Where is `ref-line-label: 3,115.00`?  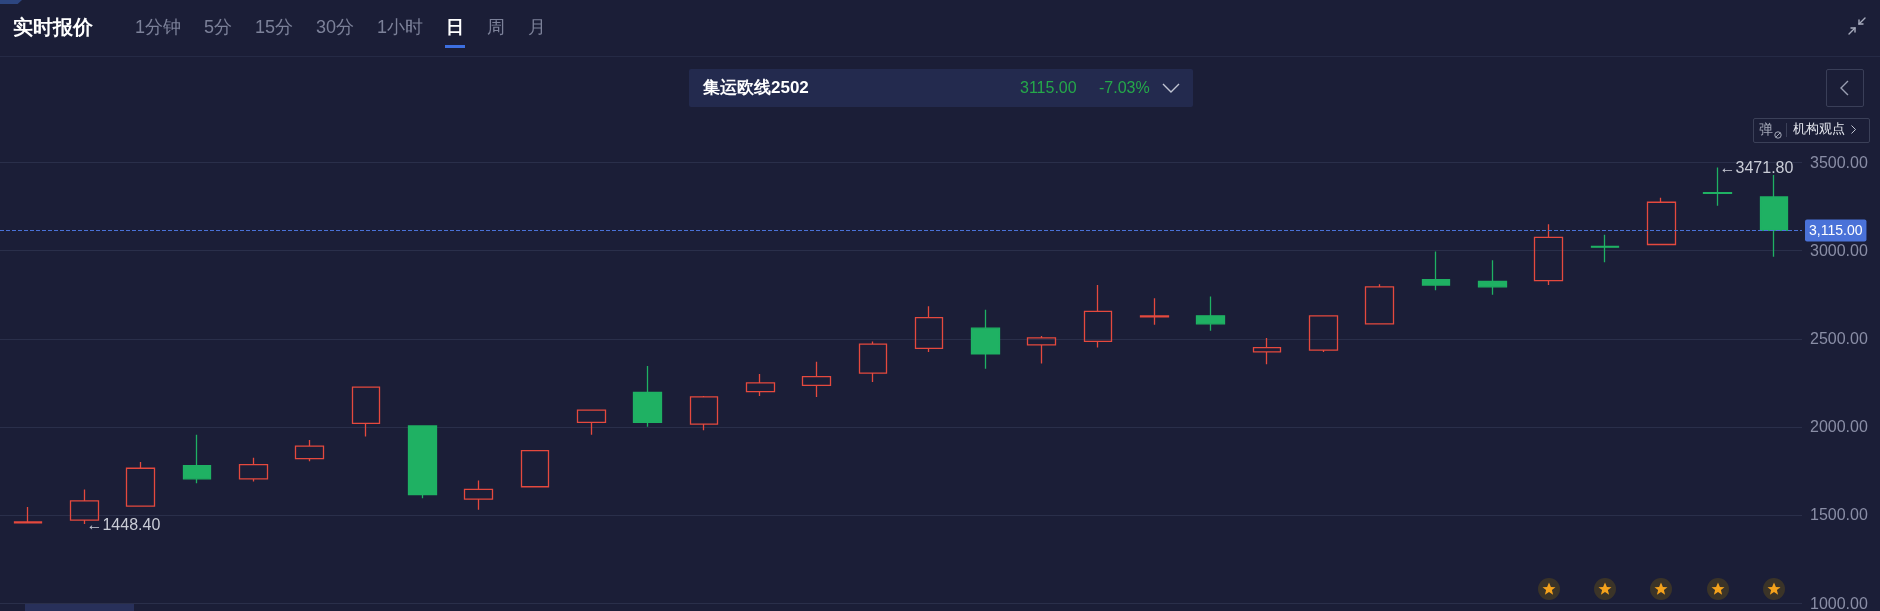
ref-line-label: 3,115.00 is located at coordinates (1836, 230).